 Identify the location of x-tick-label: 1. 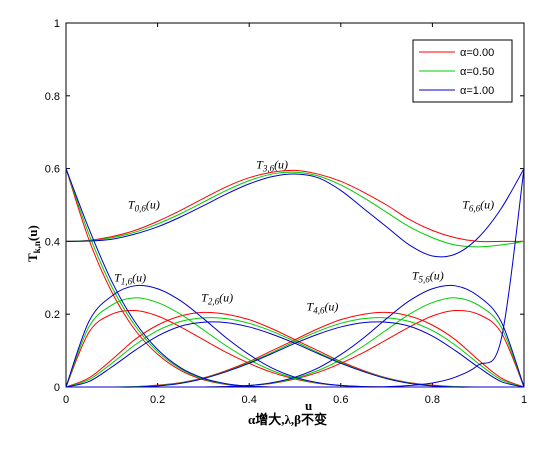
(524, 400).